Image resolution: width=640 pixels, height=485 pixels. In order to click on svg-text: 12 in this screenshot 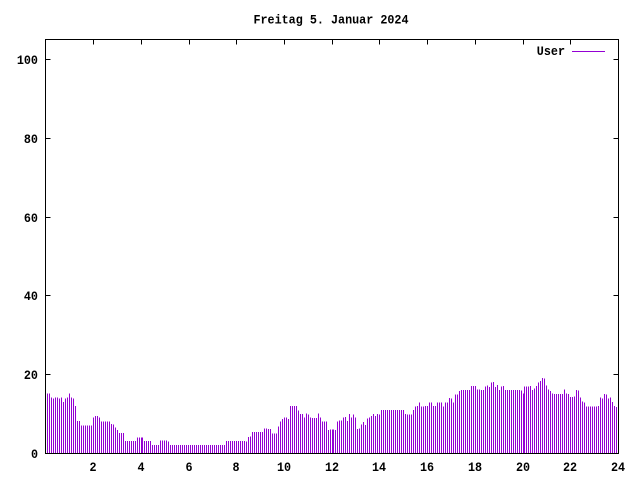, I will do `click(332, 468)`.